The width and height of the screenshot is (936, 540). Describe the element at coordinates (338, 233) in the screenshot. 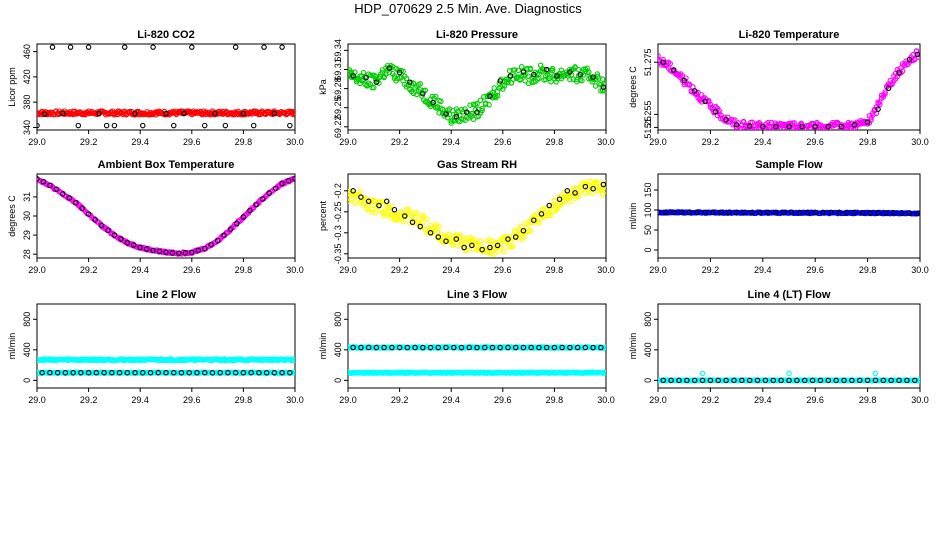

I see `y-tick-label: -0.3` at that location.